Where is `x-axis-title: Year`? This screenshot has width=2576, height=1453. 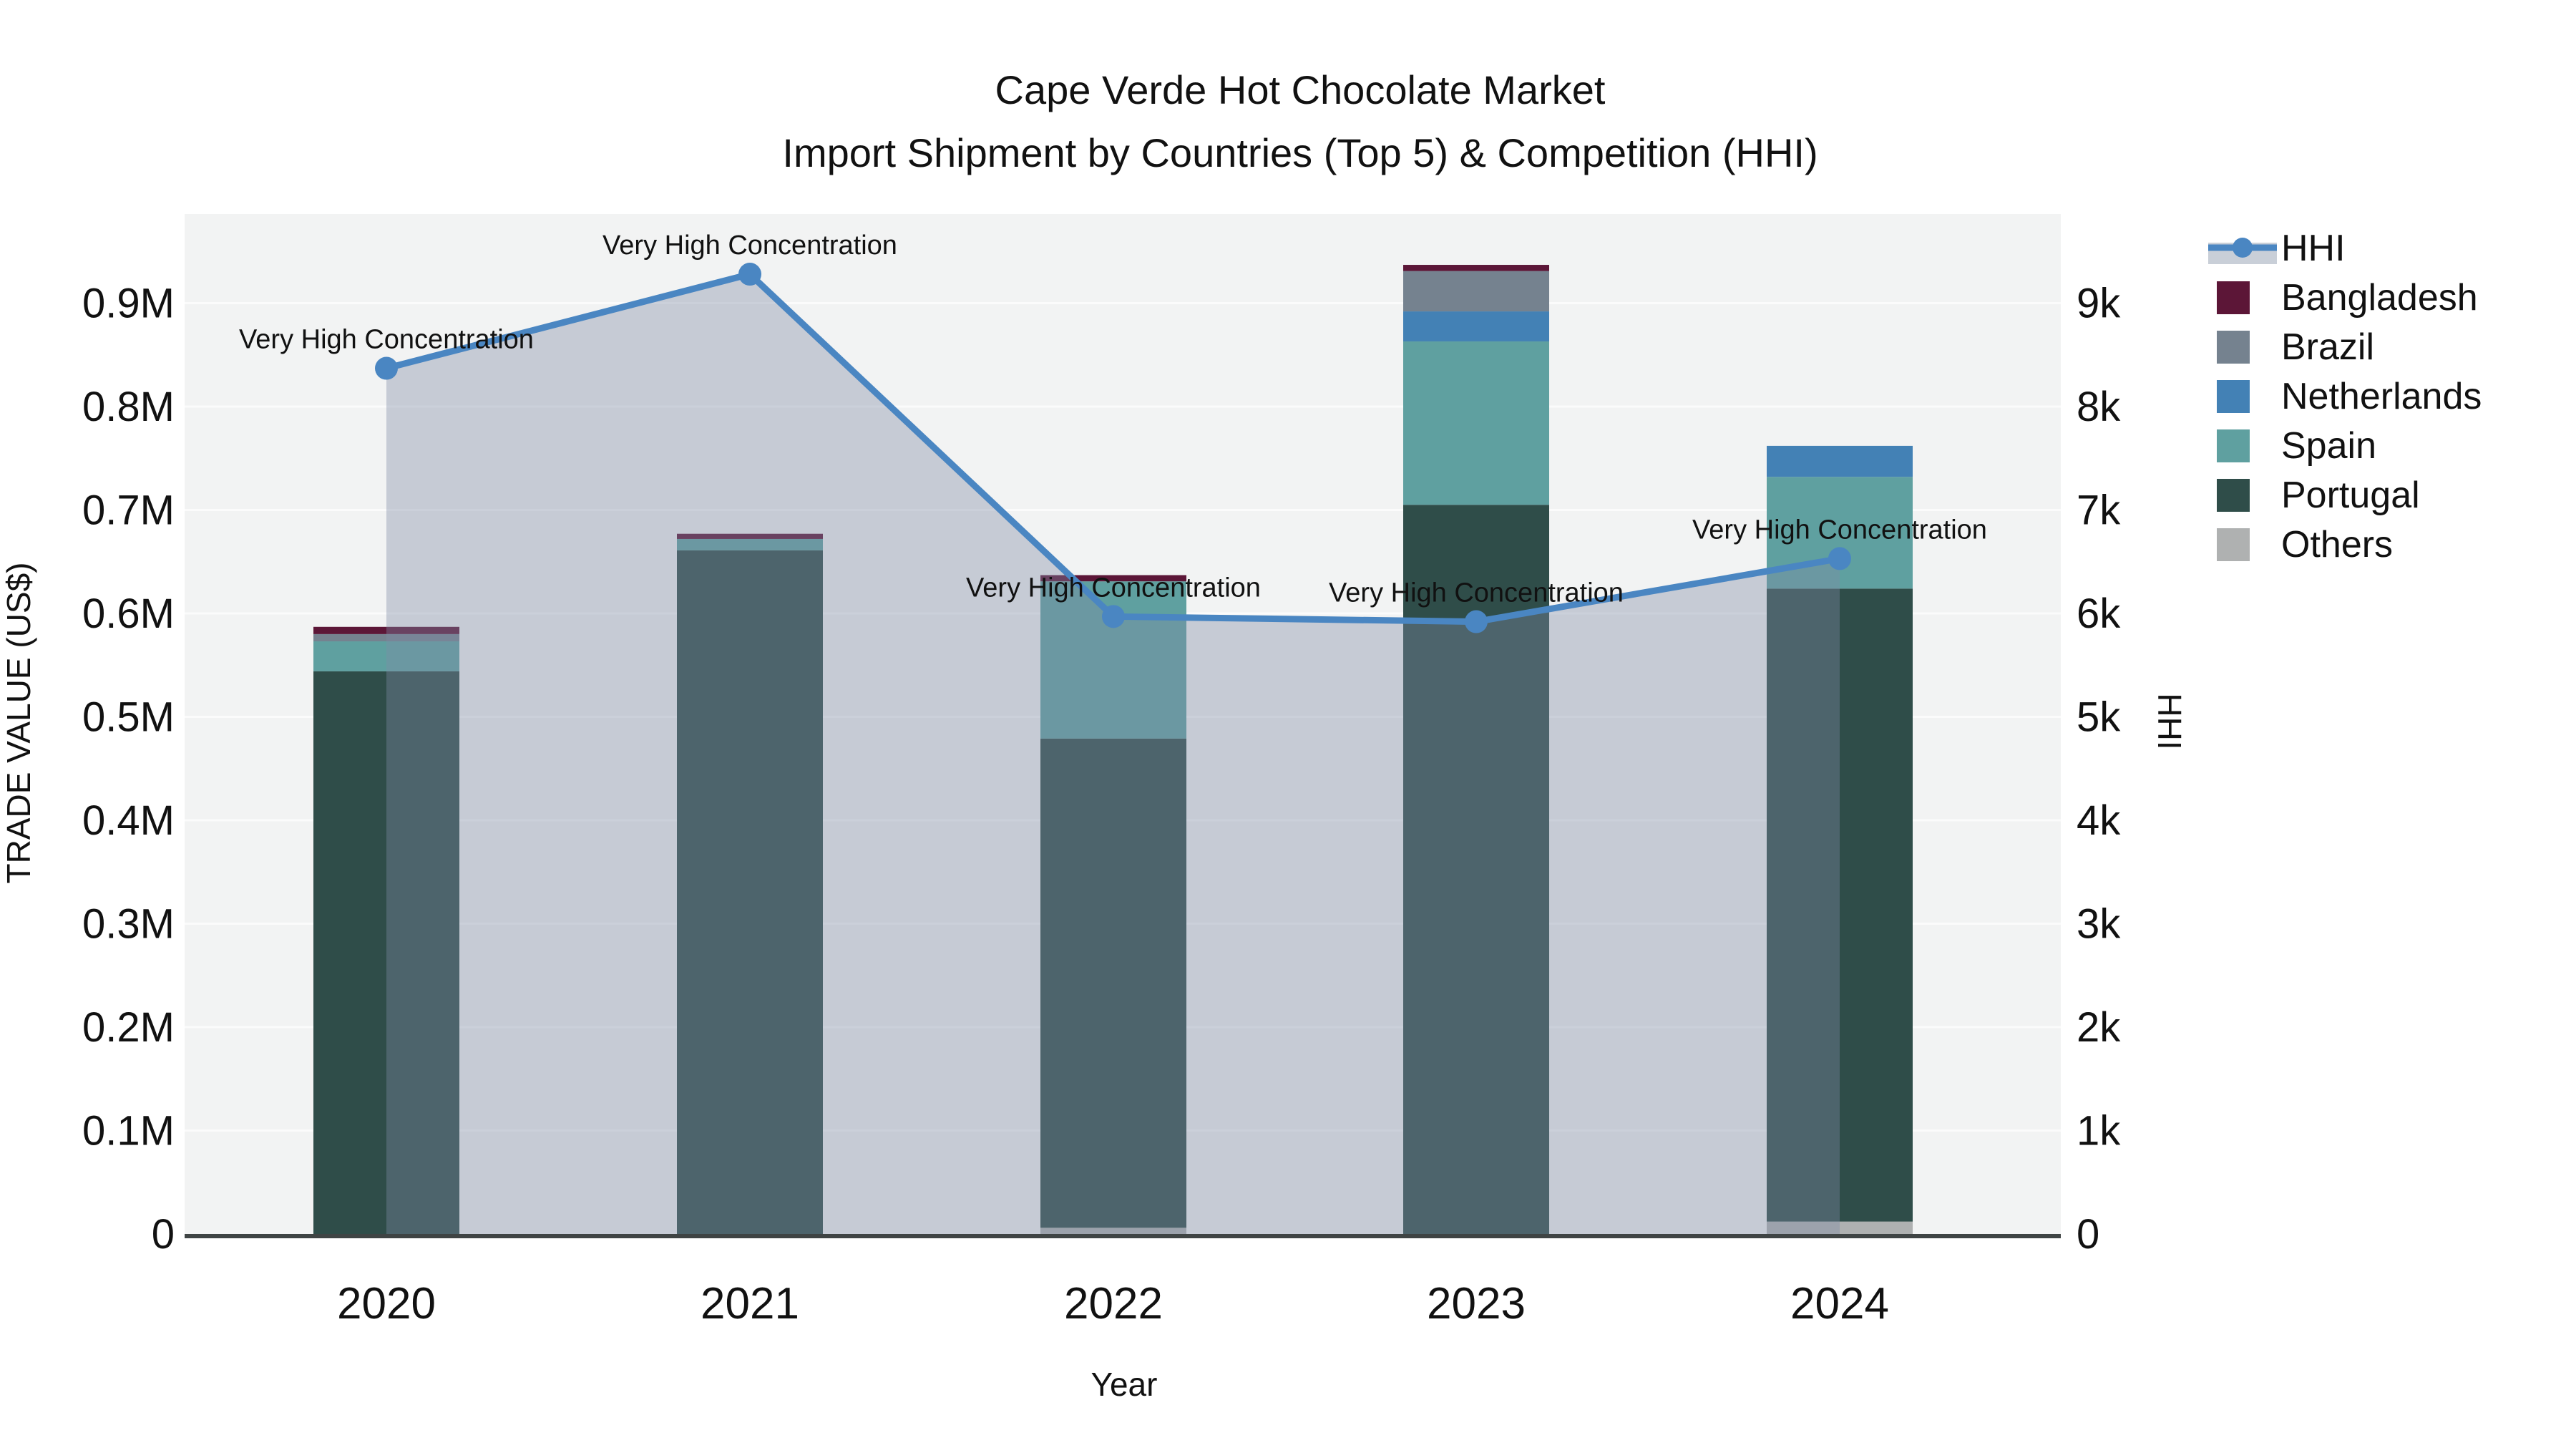
x-axis-title: Year is located at coordinates (1124, 1384).